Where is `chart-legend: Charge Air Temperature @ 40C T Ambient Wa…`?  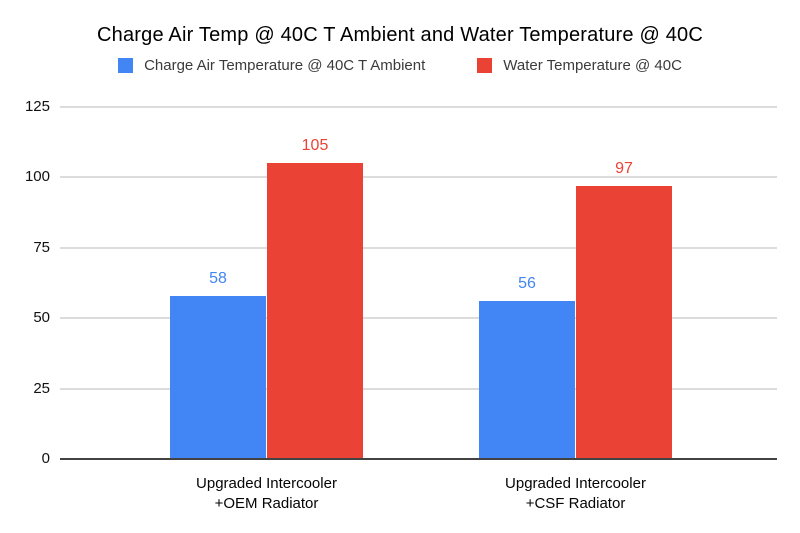 chart-legend: Charge Air Temperature @ 40C T Ambient Wa… is located at coordinates (400, 65).